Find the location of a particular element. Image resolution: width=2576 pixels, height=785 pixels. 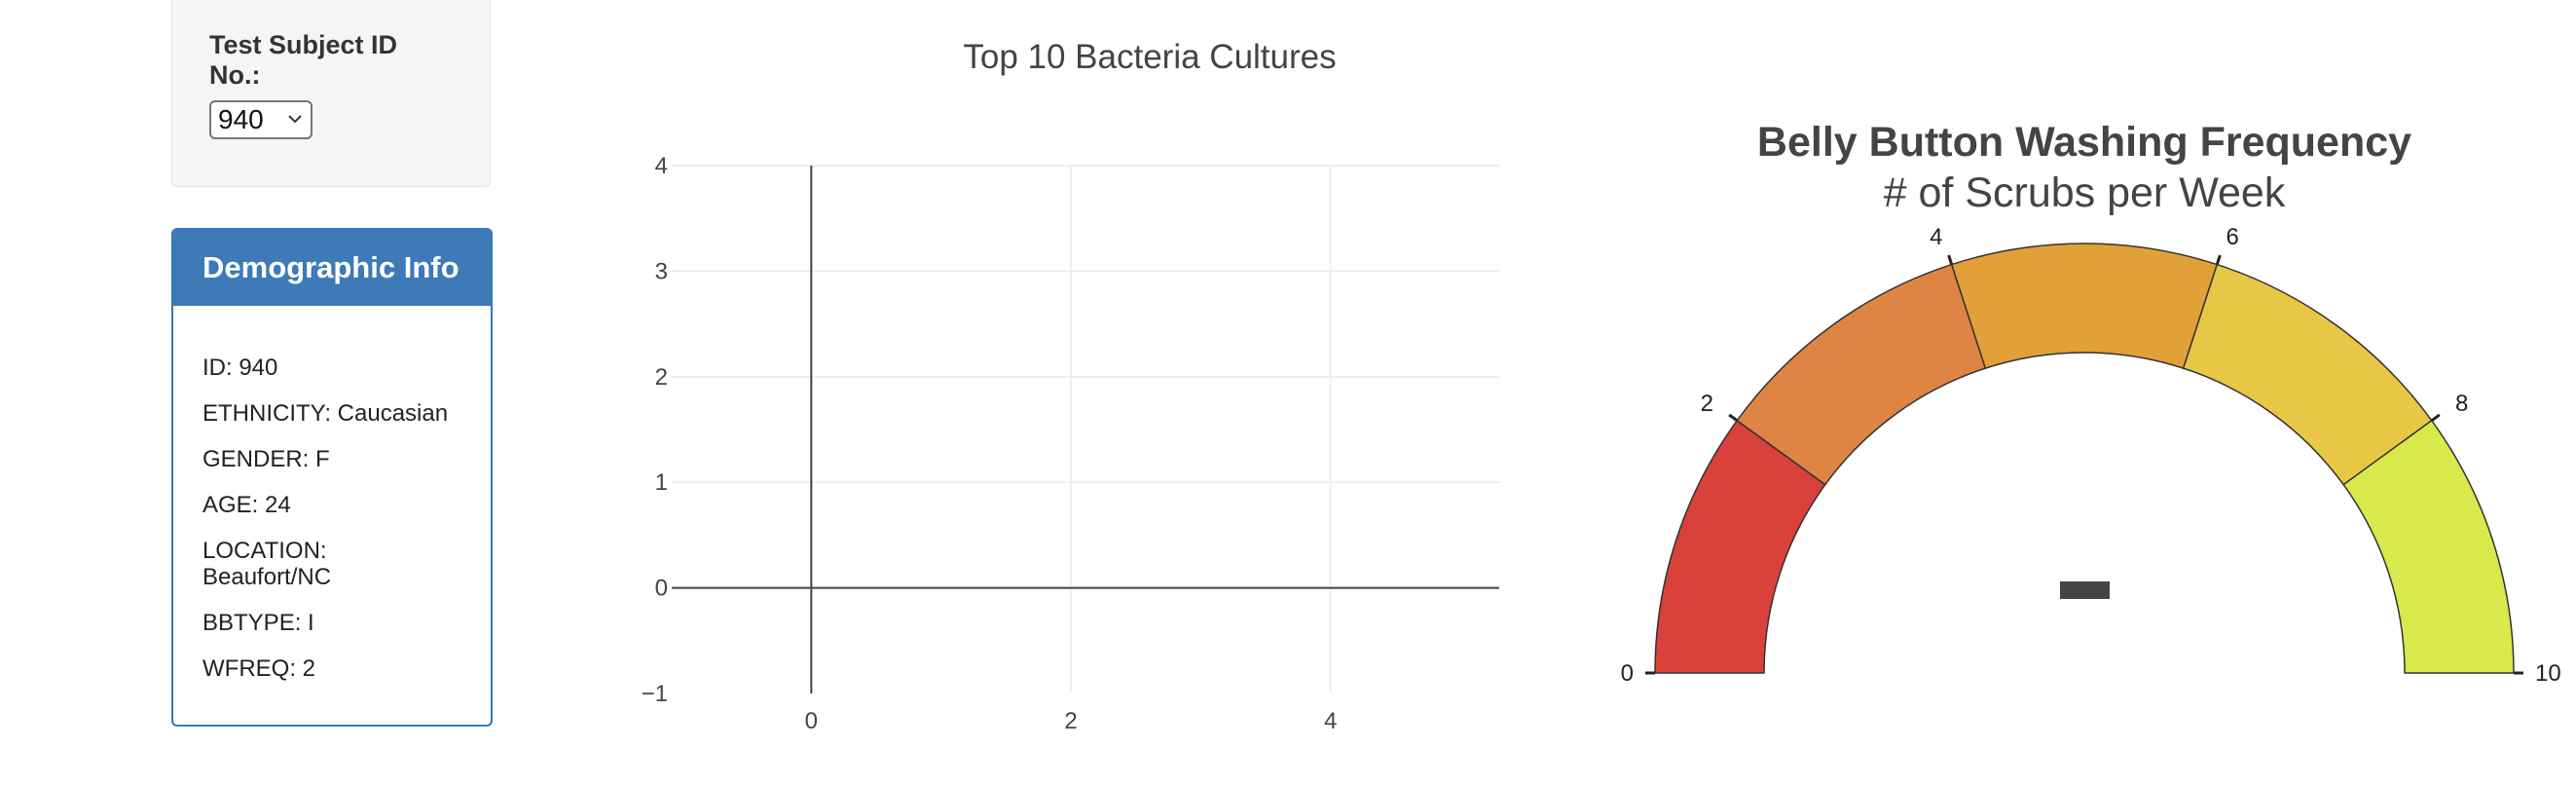

gauge-subtitle: # of Scrubs per Week is located at coordinates (2085, 192).